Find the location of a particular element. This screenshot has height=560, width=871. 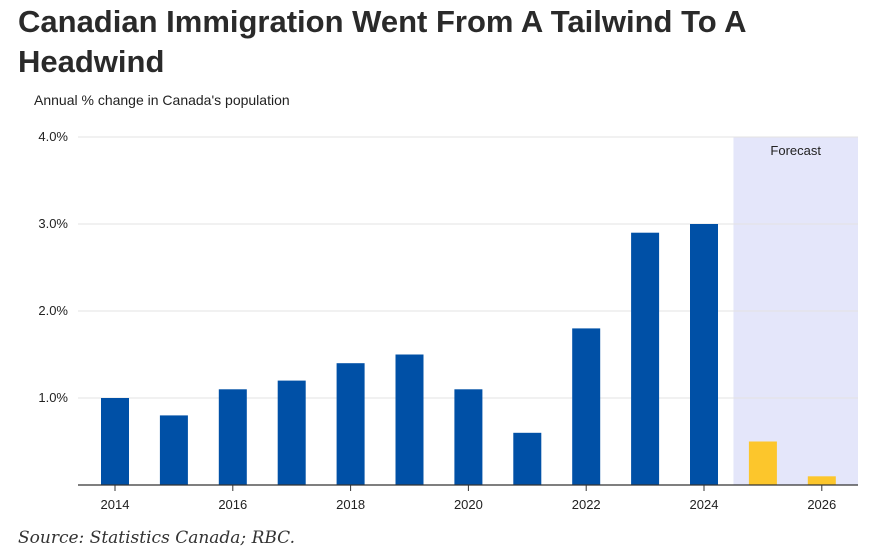

bar-2016 is located at coordinates (232, 437).